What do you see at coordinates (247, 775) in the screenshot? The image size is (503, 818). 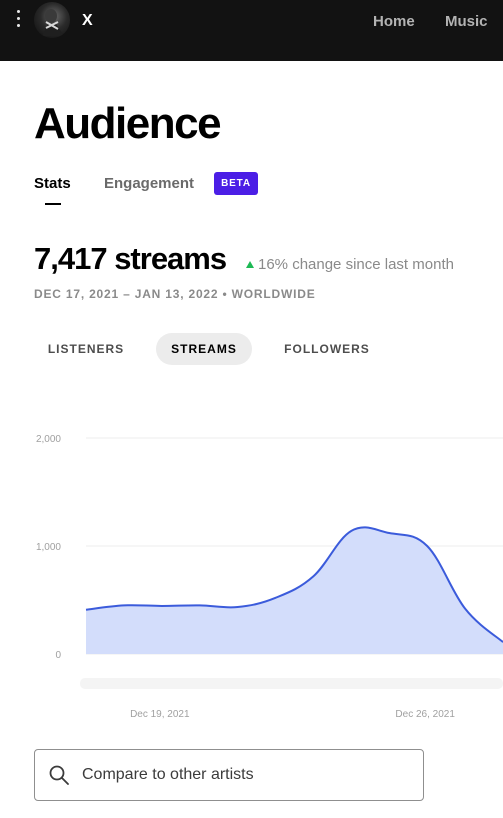 I see `compare-artists-input` at bounding box center [247, 775].